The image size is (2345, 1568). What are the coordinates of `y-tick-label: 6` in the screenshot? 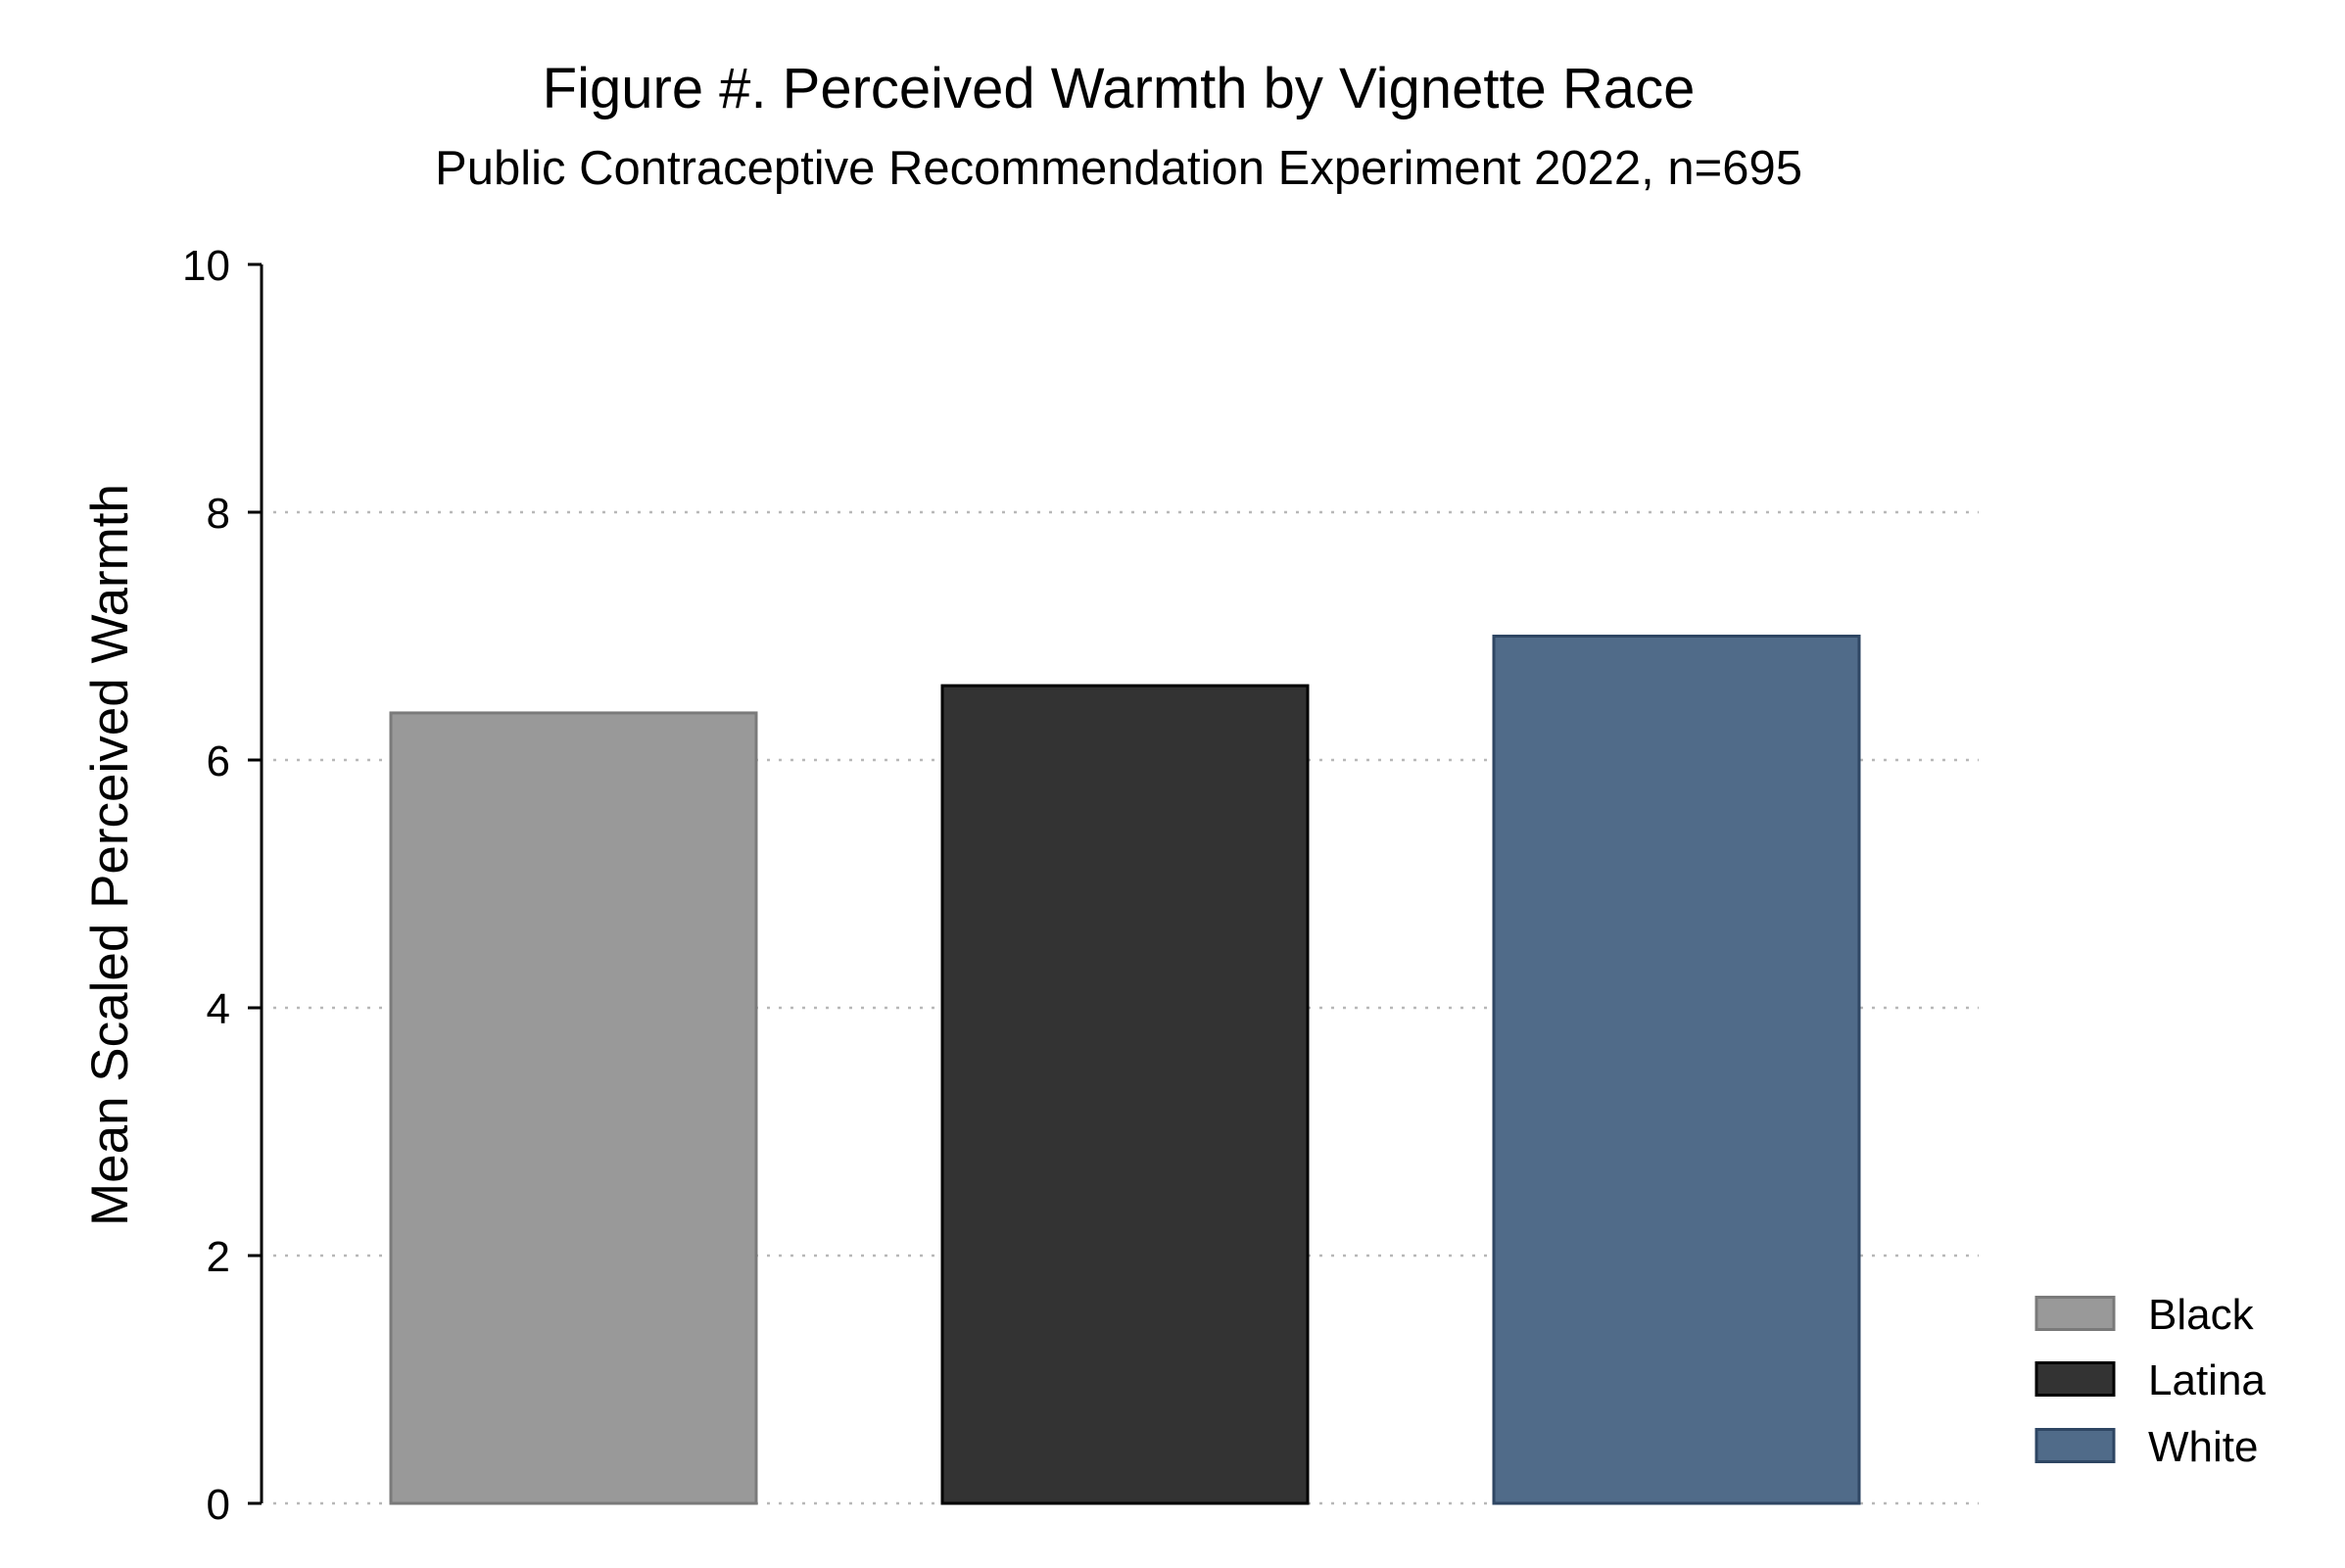 It's located at (218, 761).